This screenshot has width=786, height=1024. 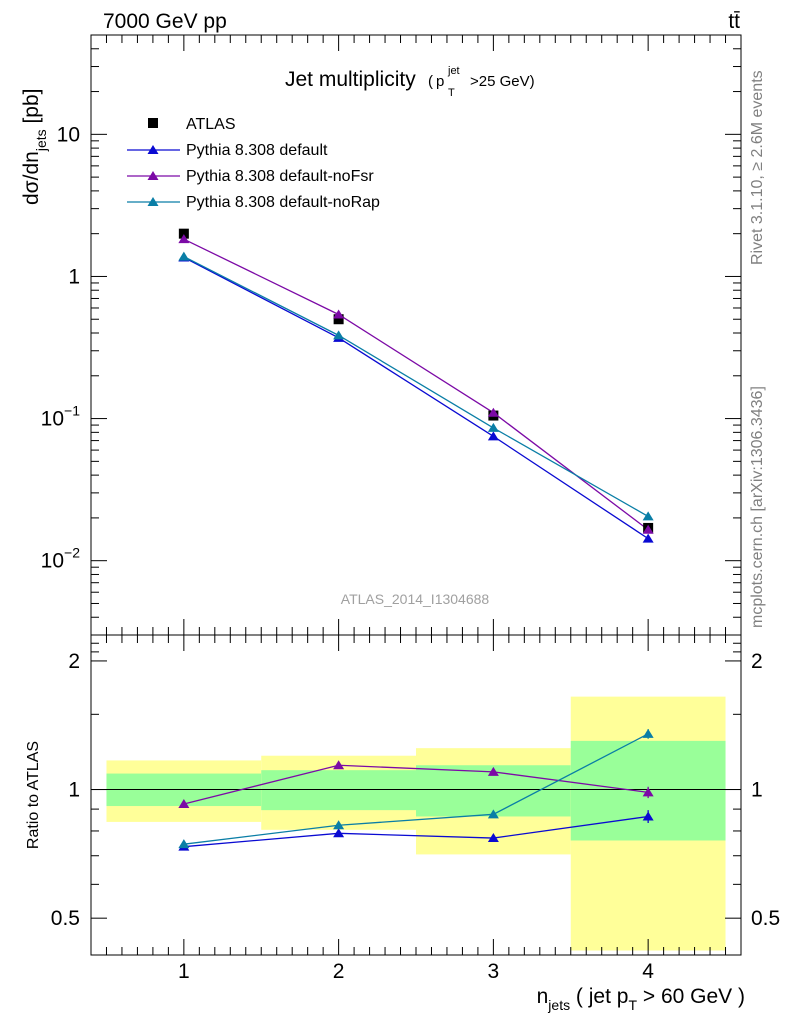 I want to click on ratio-ytick-label-left: 2, so click(x=74, y=661).